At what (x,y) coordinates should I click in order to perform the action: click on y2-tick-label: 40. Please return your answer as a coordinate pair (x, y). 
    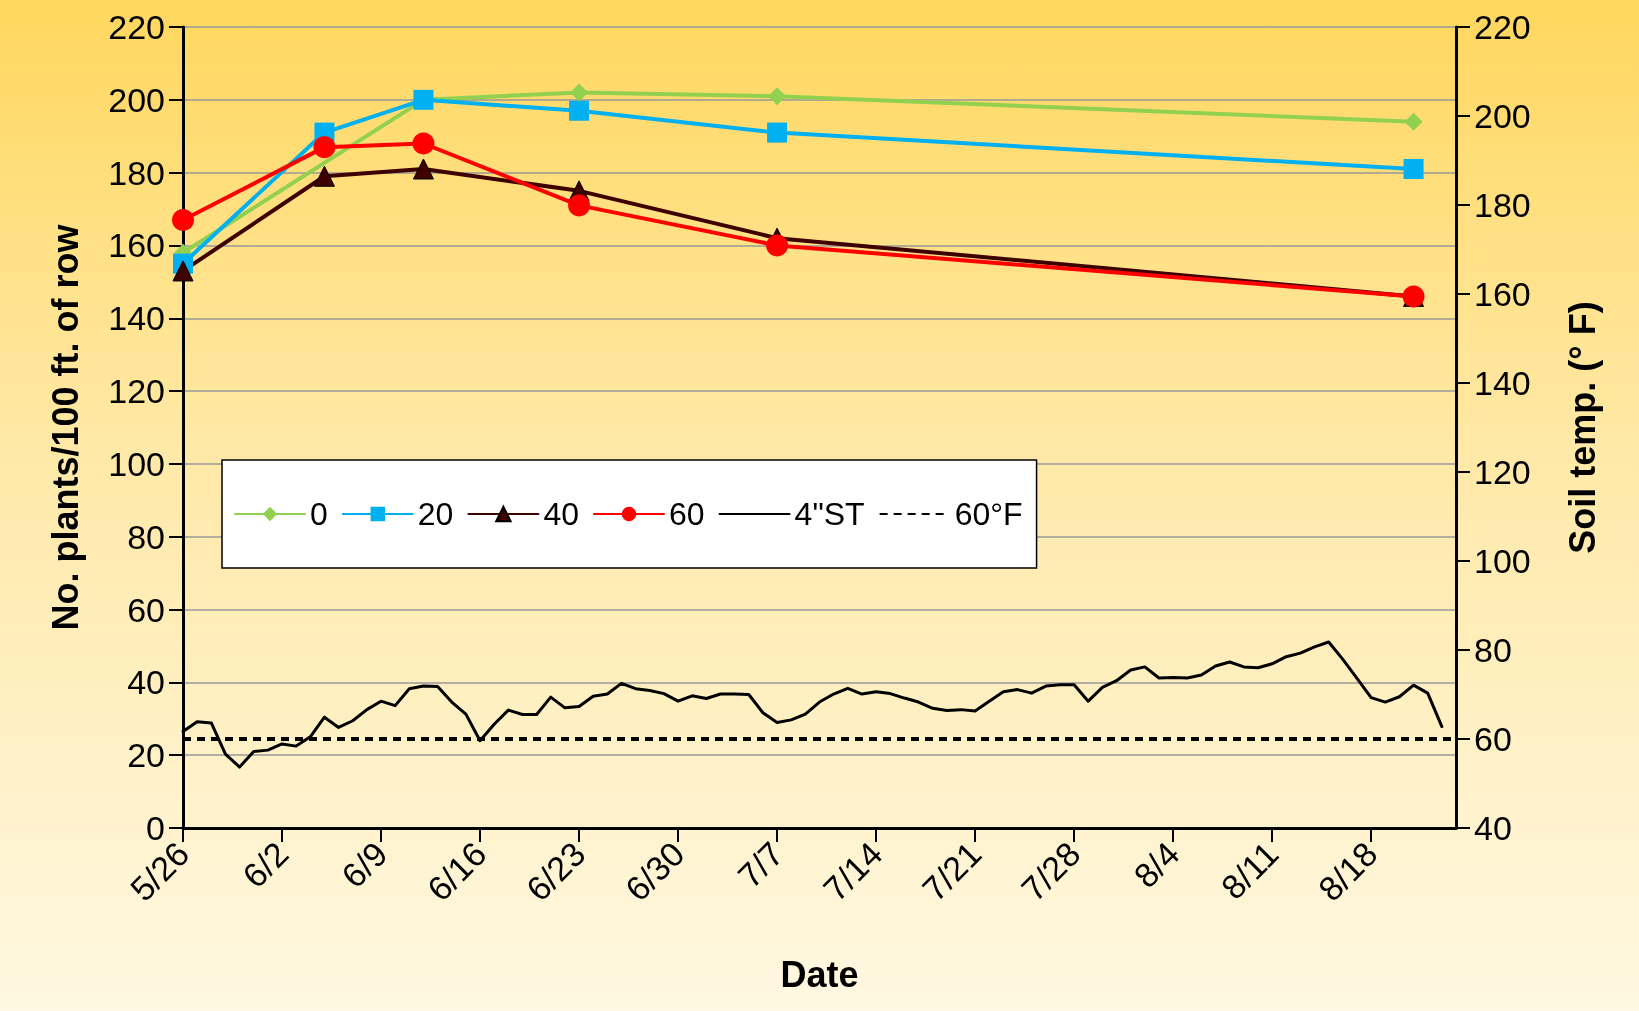
    Looking at the image, I should click on (1493, 828).